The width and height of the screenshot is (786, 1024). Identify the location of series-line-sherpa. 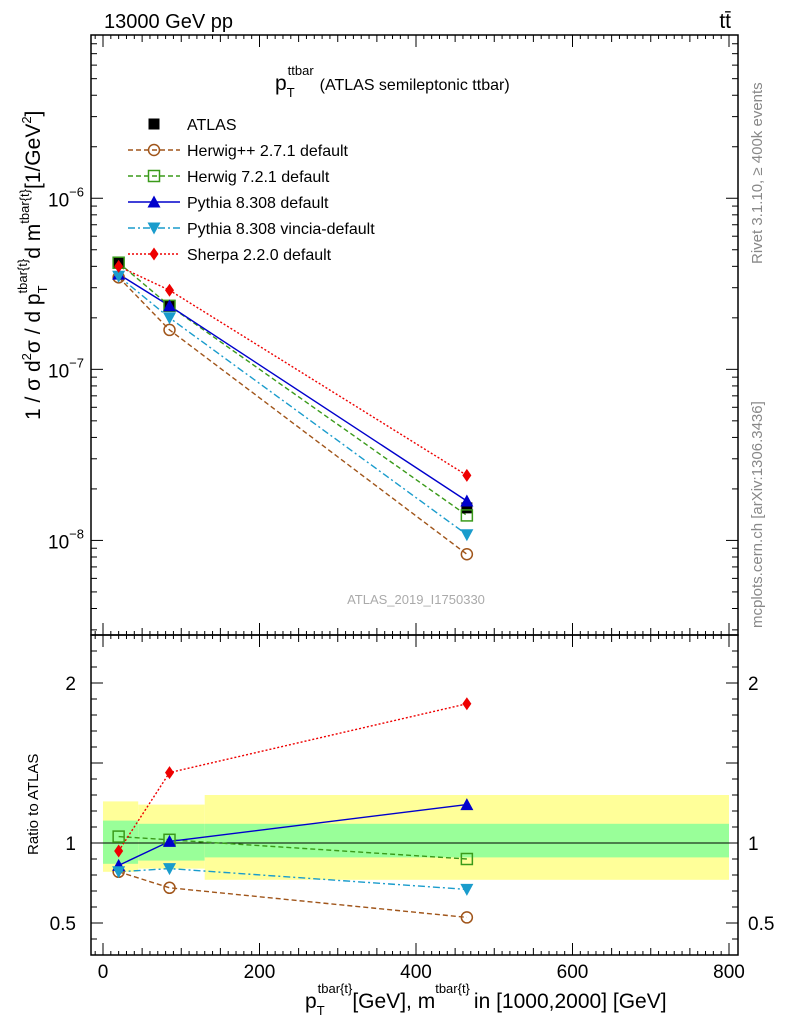
(293, 370).